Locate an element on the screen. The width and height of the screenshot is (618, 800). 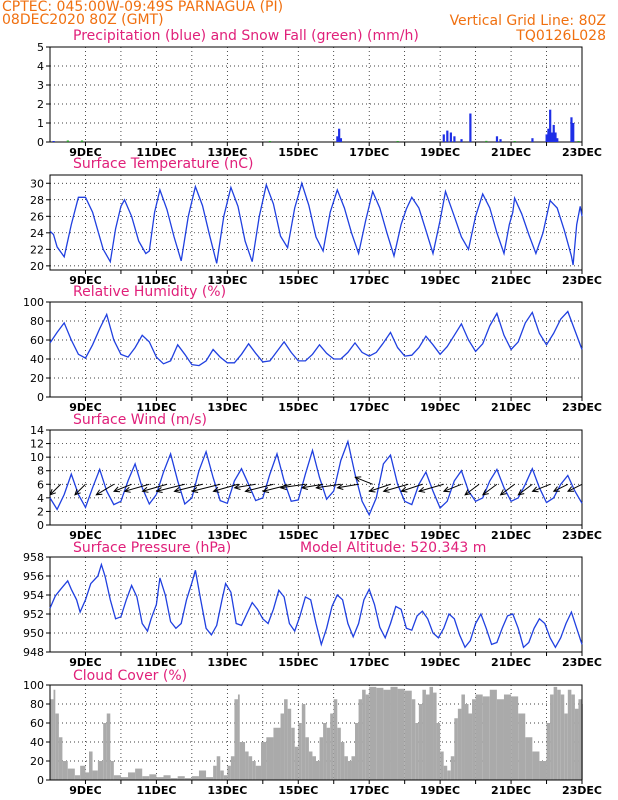
temperature-ytick-label: 26 is located at coordinates (37, 216).